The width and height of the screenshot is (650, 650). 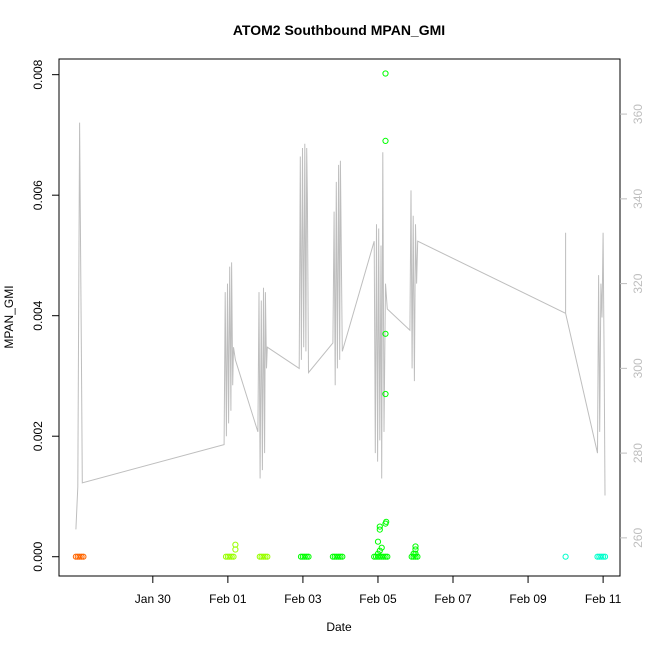 What do you see at coordinates (632, 326) in the screenshot?
I see `secondary-y-axis: 260 280 300 320 340 360` at bounding box center [632, 326].